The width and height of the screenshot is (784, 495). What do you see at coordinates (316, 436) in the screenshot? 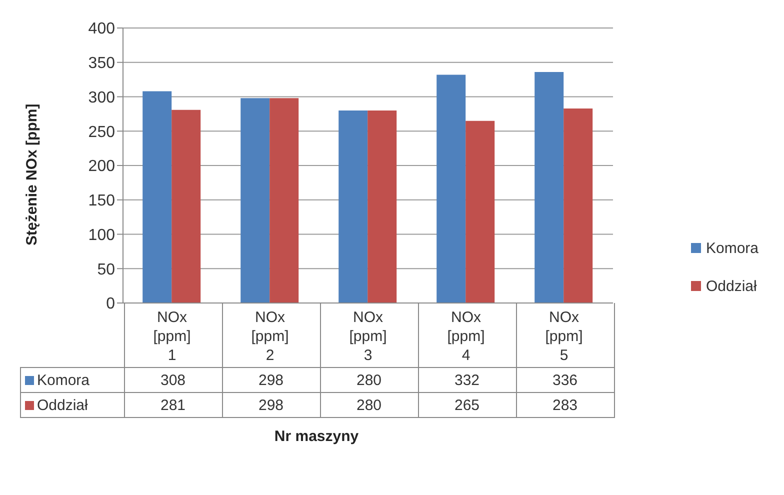
I see `x-axis-title: Nr maszyny` at bounding box center [316, 436].